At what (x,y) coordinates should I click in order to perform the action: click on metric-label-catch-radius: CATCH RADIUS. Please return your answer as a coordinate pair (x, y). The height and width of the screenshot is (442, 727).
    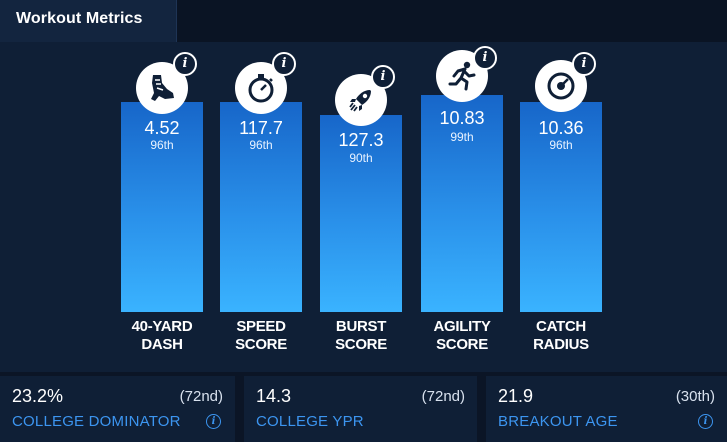
    Looking at the image, I should click on (561, 335).